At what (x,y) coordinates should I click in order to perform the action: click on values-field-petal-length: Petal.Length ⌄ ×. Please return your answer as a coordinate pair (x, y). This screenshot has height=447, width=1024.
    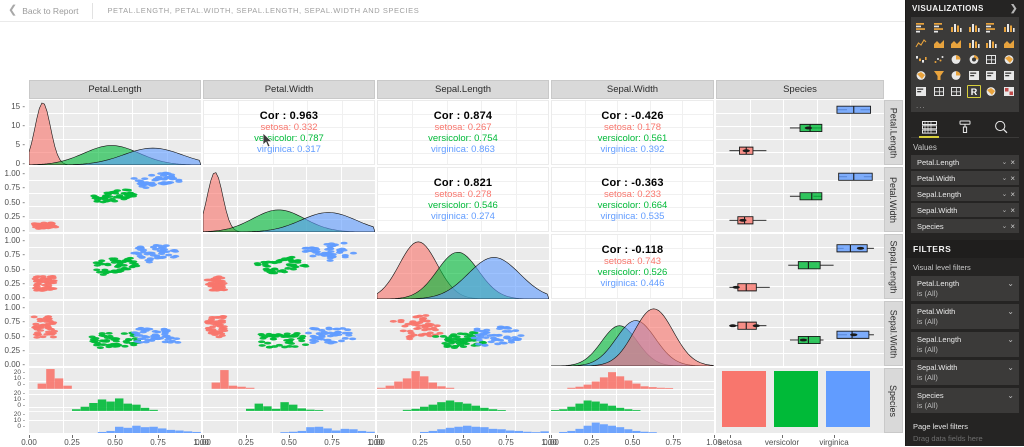
    Looking at the image, I should click on (965, 162).